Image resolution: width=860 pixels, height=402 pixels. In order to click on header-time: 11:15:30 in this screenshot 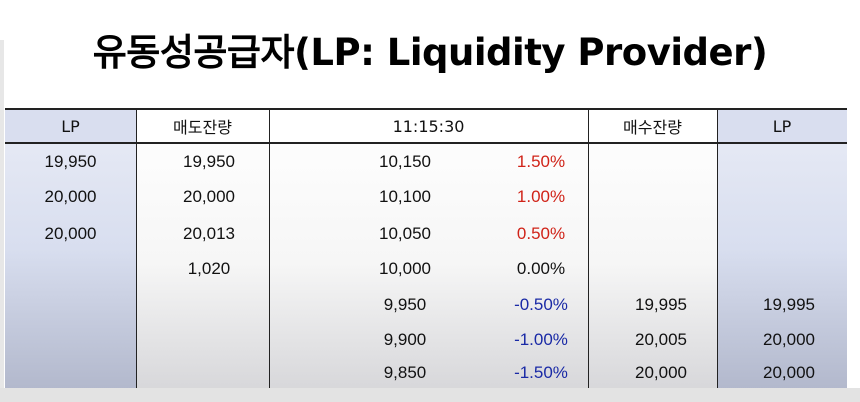, I will do `click(428, 126)`.